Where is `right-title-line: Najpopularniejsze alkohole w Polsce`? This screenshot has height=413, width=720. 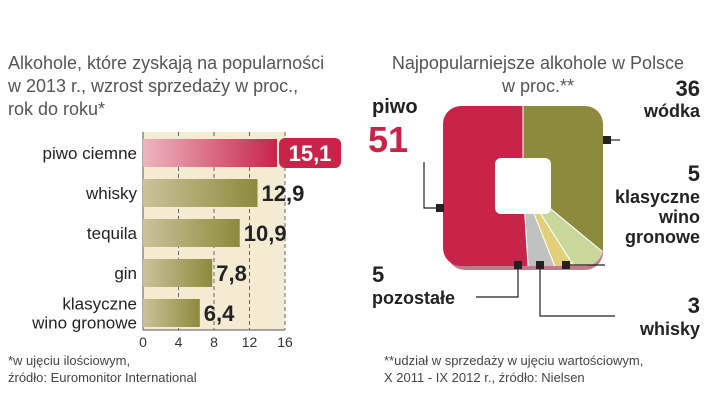
right-title-line: Najpopularniejsze alkohole w Polsce is located at coordinates (538, 63).